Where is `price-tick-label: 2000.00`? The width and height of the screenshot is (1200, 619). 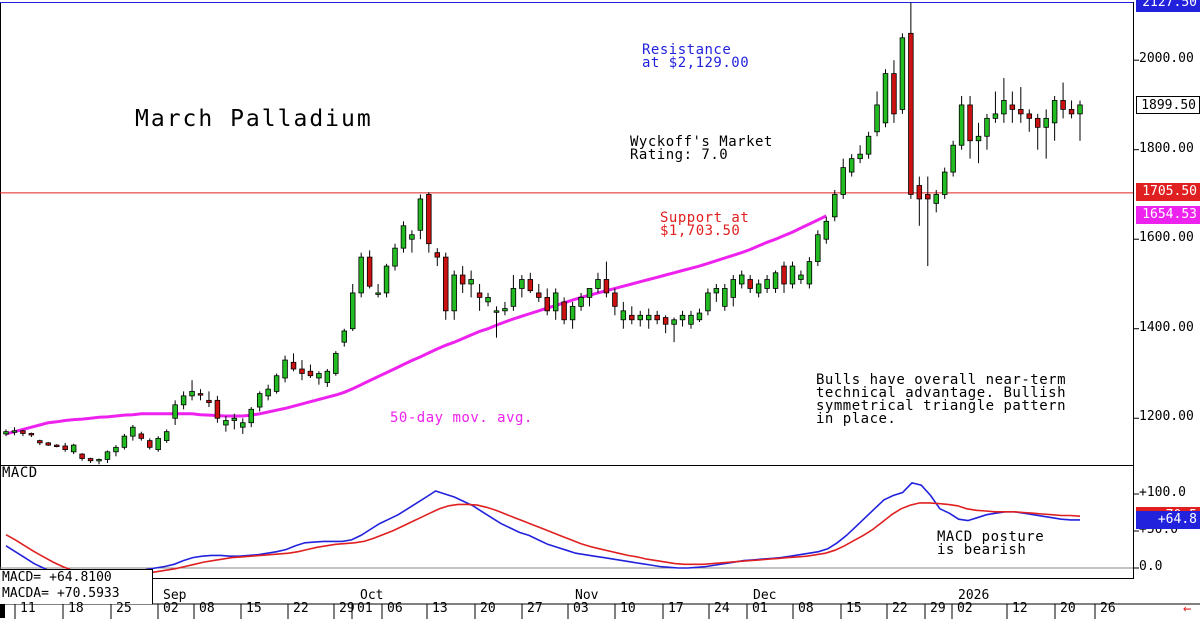 price-tick-label: 2000.00 is located at coordinates (1166, 59).